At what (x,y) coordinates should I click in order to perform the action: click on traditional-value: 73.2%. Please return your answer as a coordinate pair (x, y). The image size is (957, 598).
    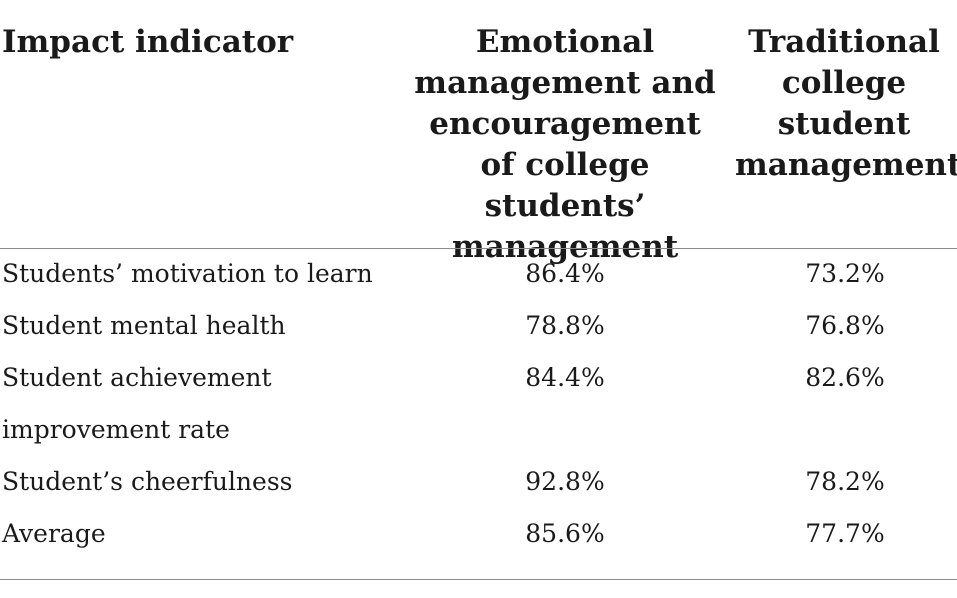
    Looking at the image, I should click on (845, 273).